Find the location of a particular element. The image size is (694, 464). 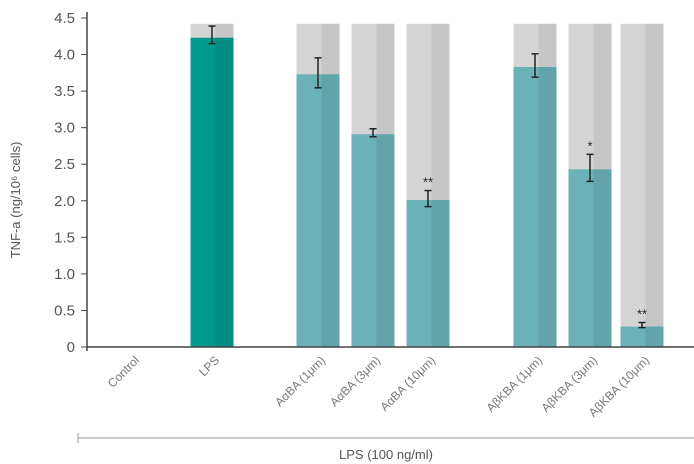

group-label: LPS (100 ng/ml) is located at coordinates (386, 454).